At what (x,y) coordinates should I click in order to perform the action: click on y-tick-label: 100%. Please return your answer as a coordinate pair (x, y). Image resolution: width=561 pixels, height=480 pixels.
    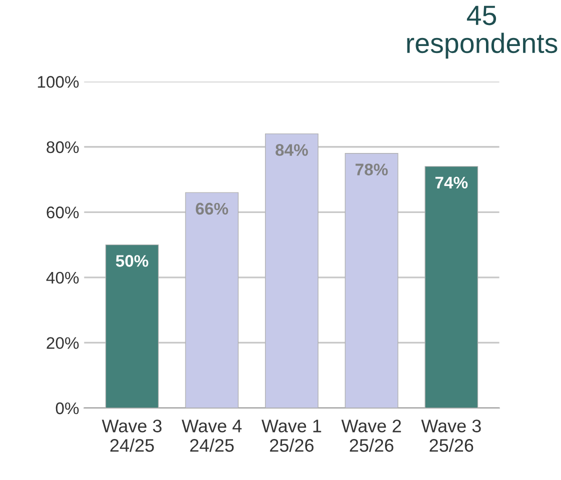
    Looking at the image, I should click on (58, 82).